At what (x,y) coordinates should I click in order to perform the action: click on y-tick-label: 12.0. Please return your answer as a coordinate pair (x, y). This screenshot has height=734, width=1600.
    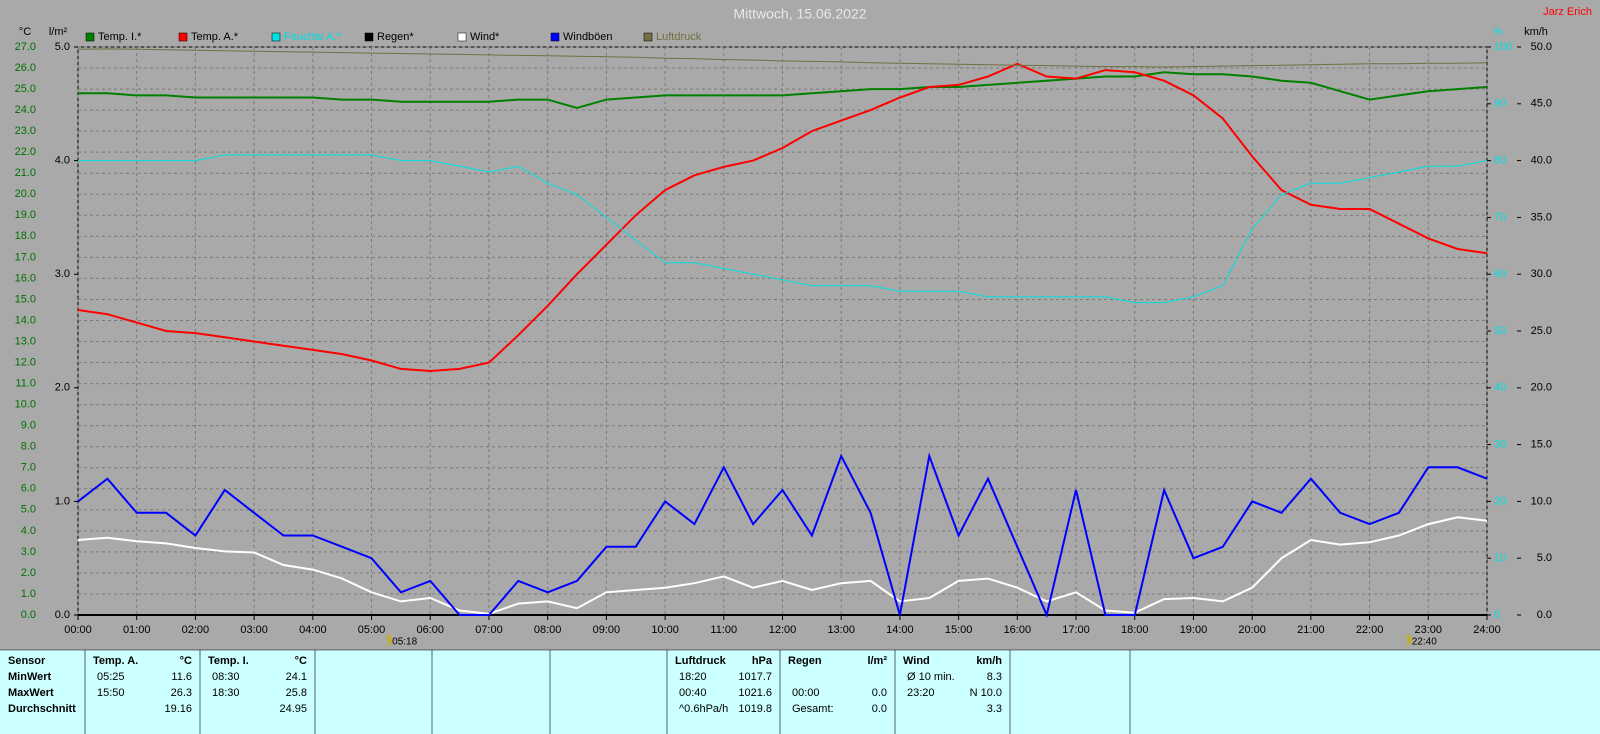
    Looking at the image, I should click on (25, 362).